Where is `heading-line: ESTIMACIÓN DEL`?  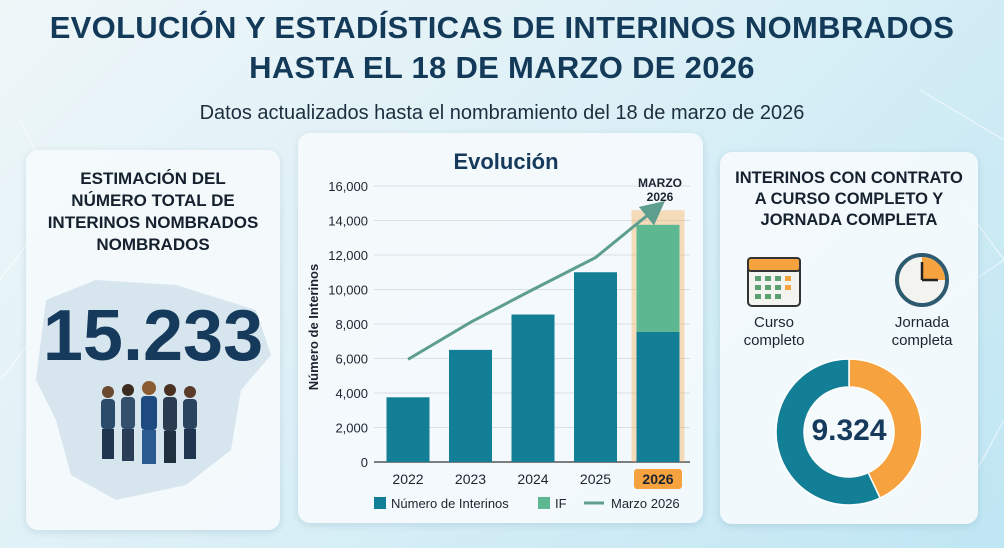
heading-line: ESTIMACIÓN DEL is located at coordinates (153, 178).